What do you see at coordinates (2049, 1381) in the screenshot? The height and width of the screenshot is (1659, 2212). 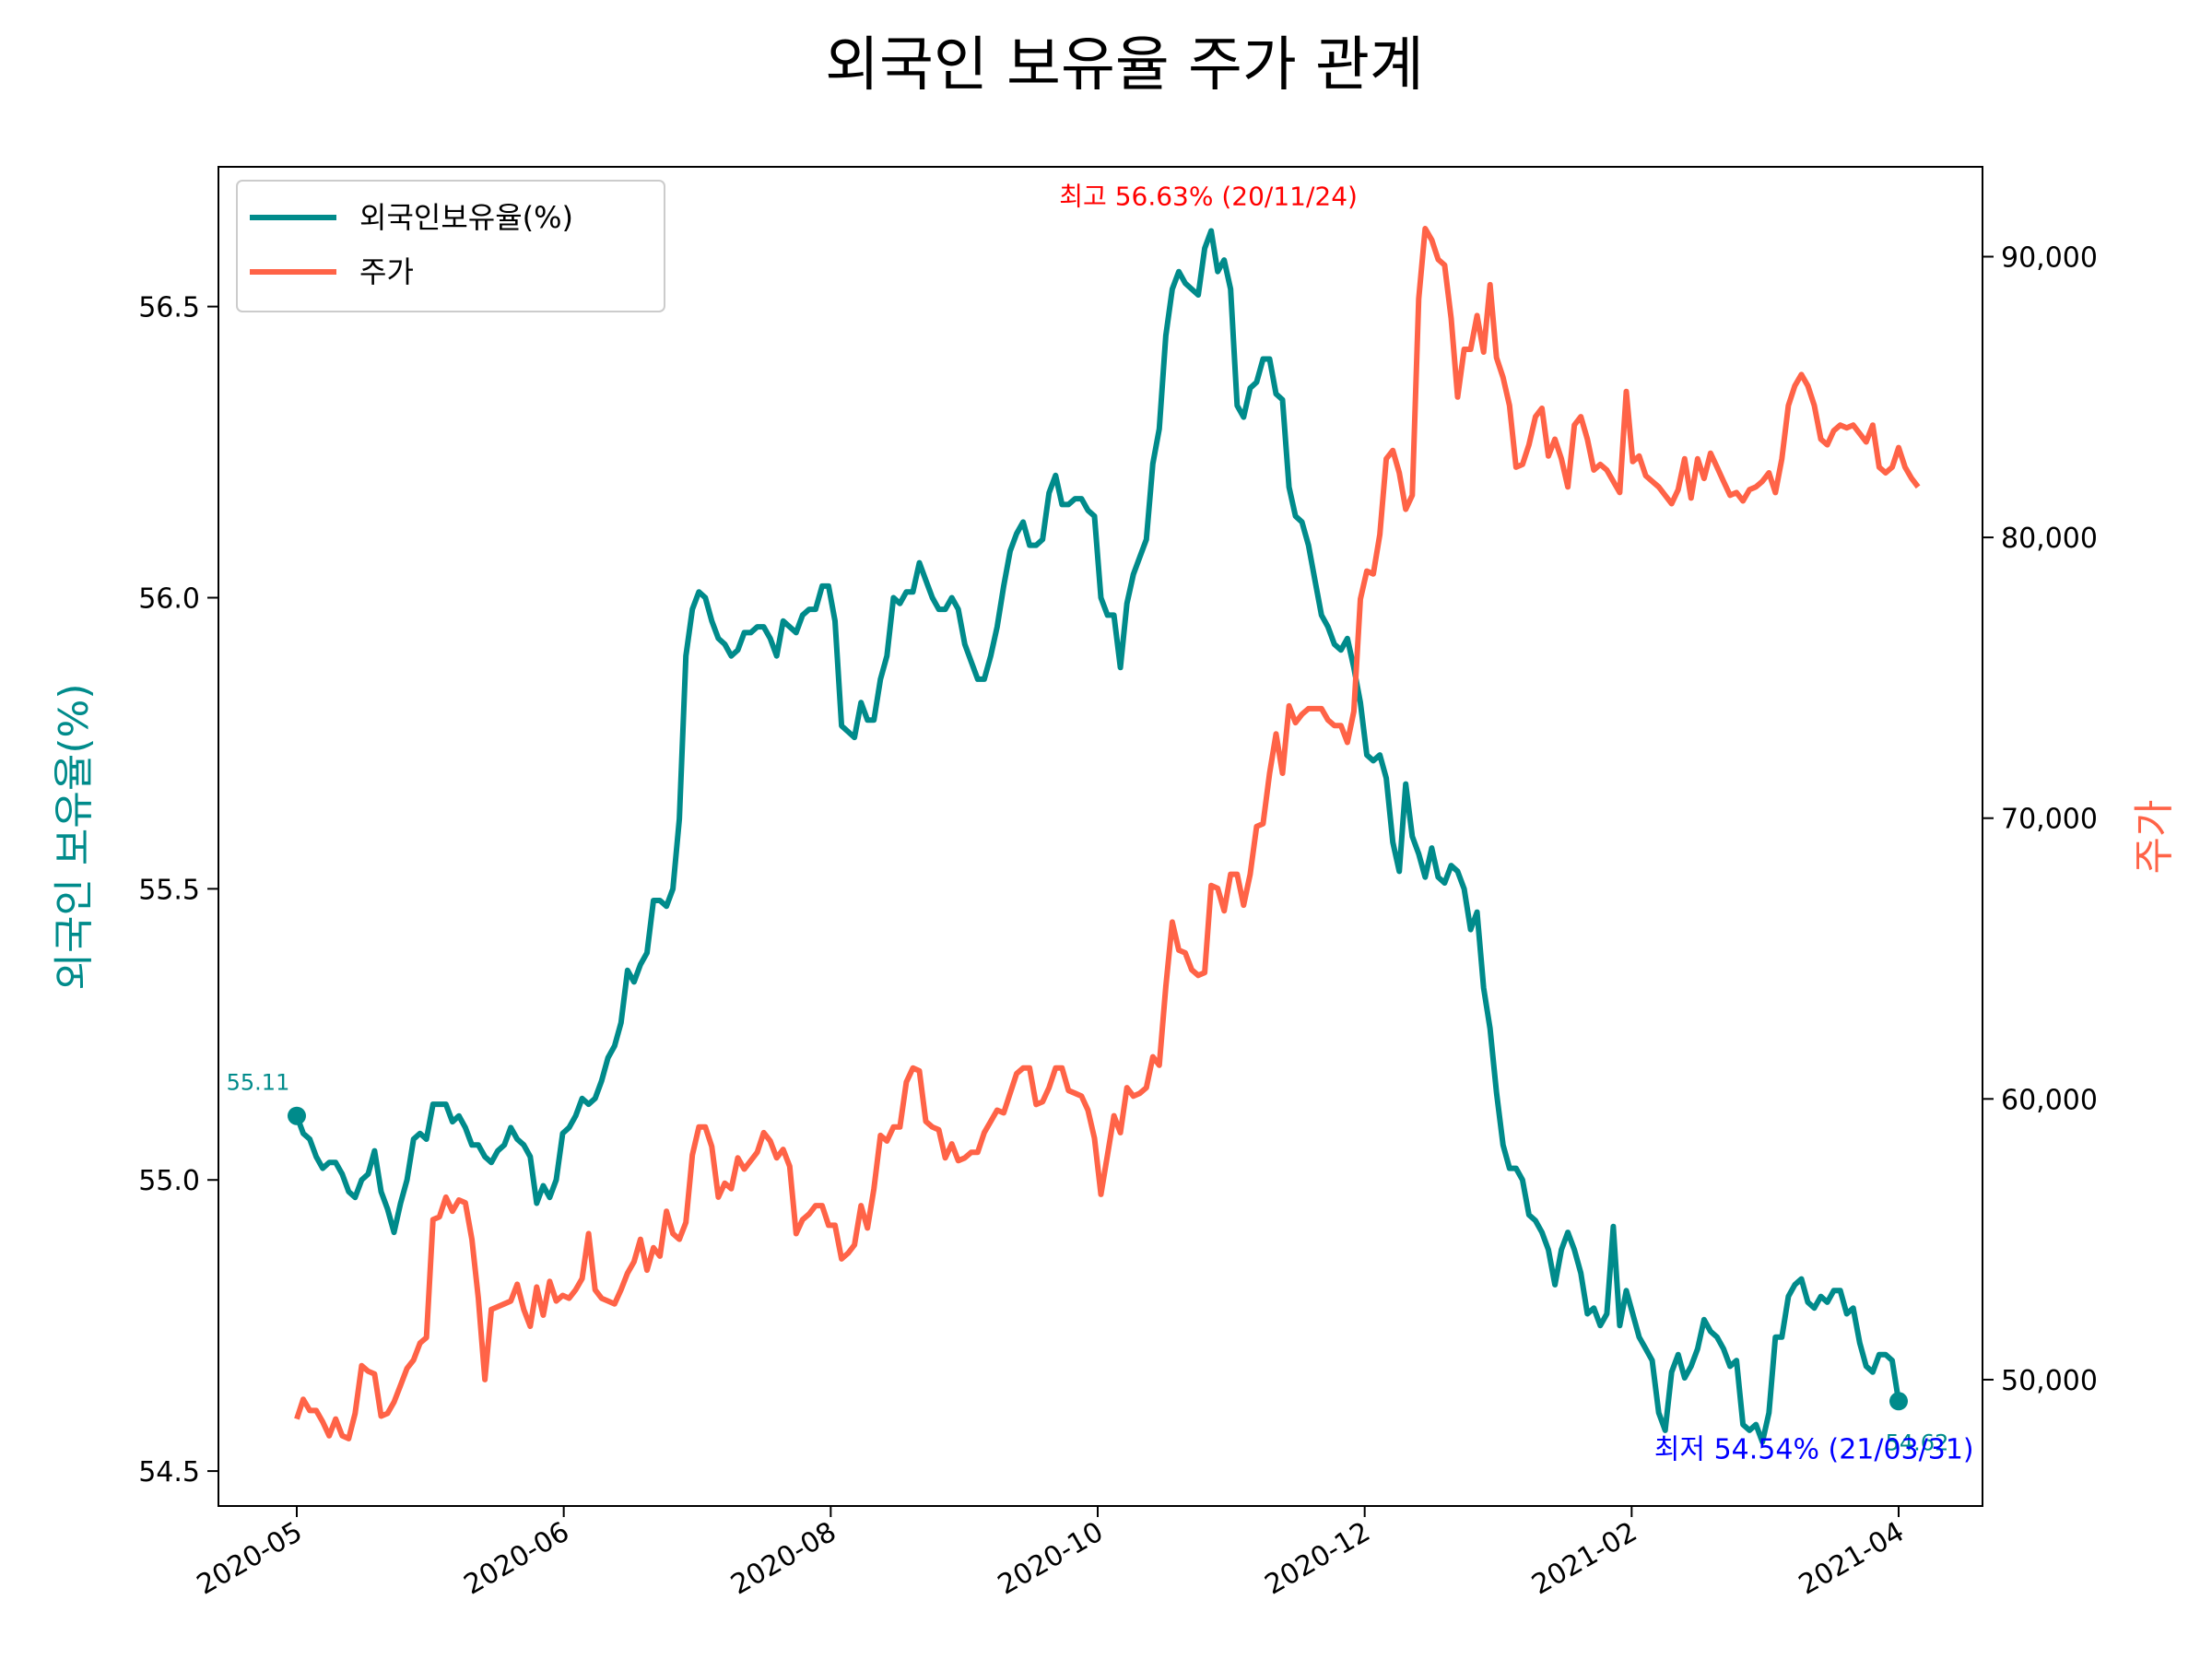 I see `y-right-tick-label: 50,000` at bounding box center [2049, 1381].